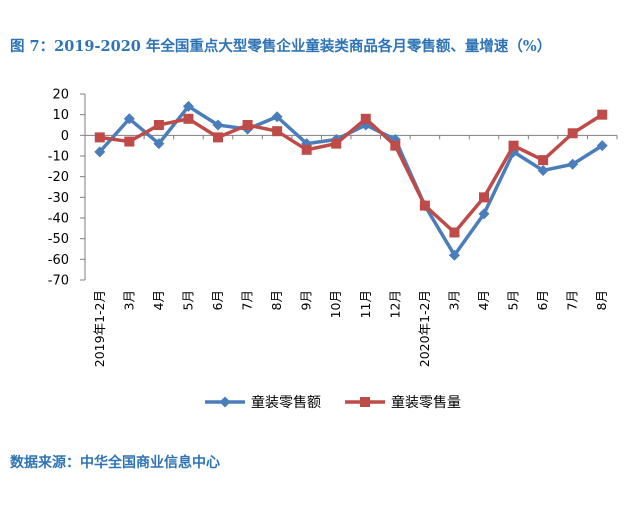 The height and width of the screenshot is (505, 640). I want to click on y-tick-label: 10, so click(60, 115).